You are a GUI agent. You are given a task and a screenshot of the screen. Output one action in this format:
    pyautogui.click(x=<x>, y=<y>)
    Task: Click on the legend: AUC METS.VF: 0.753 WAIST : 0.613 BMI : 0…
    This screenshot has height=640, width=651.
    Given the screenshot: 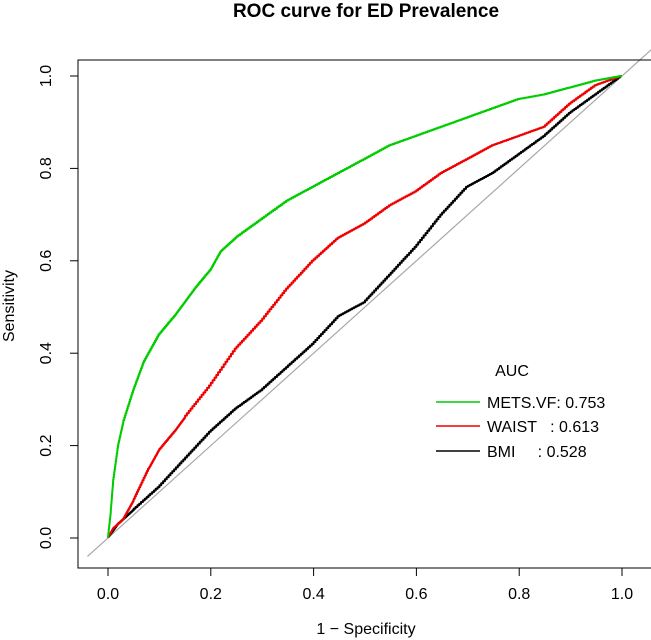 What is the action you would take?
    pyautogui.click(x=520, y=412)
    